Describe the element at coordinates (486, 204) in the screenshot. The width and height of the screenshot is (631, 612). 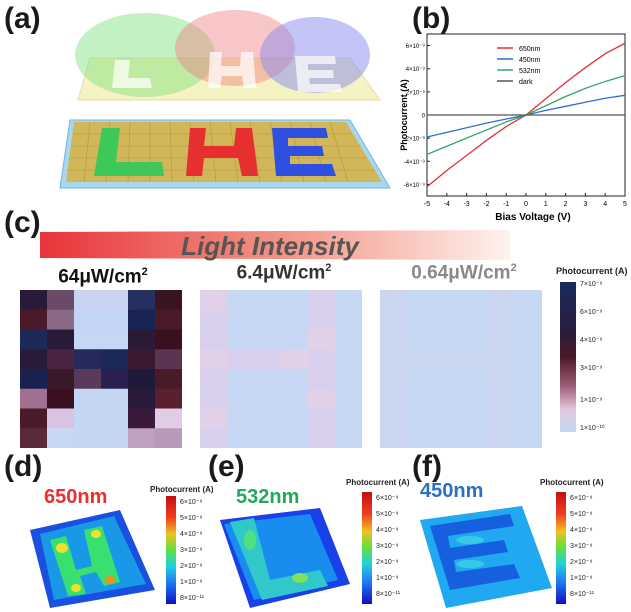
I see `iv-x-tick-label: -2` at that location.